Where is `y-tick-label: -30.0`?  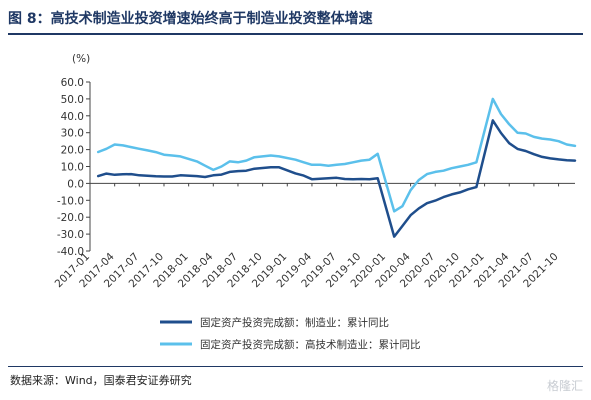 y-tick-label: -30.0 is located at coordinates (70, 235).